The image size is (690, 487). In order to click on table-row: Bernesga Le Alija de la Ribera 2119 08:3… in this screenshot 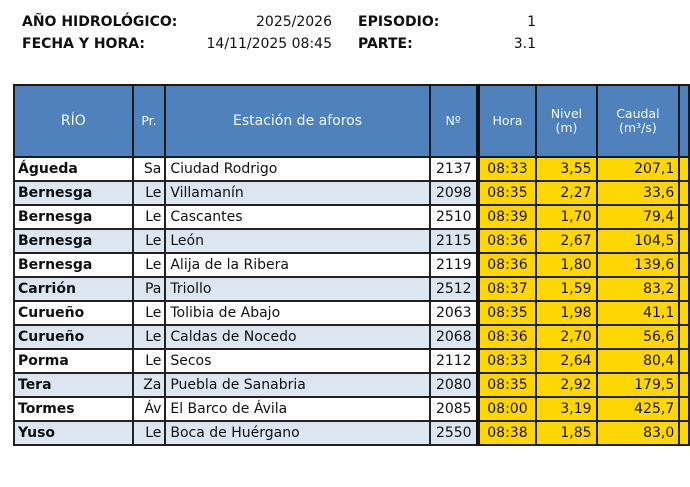, I will do `click(351, 265)`.